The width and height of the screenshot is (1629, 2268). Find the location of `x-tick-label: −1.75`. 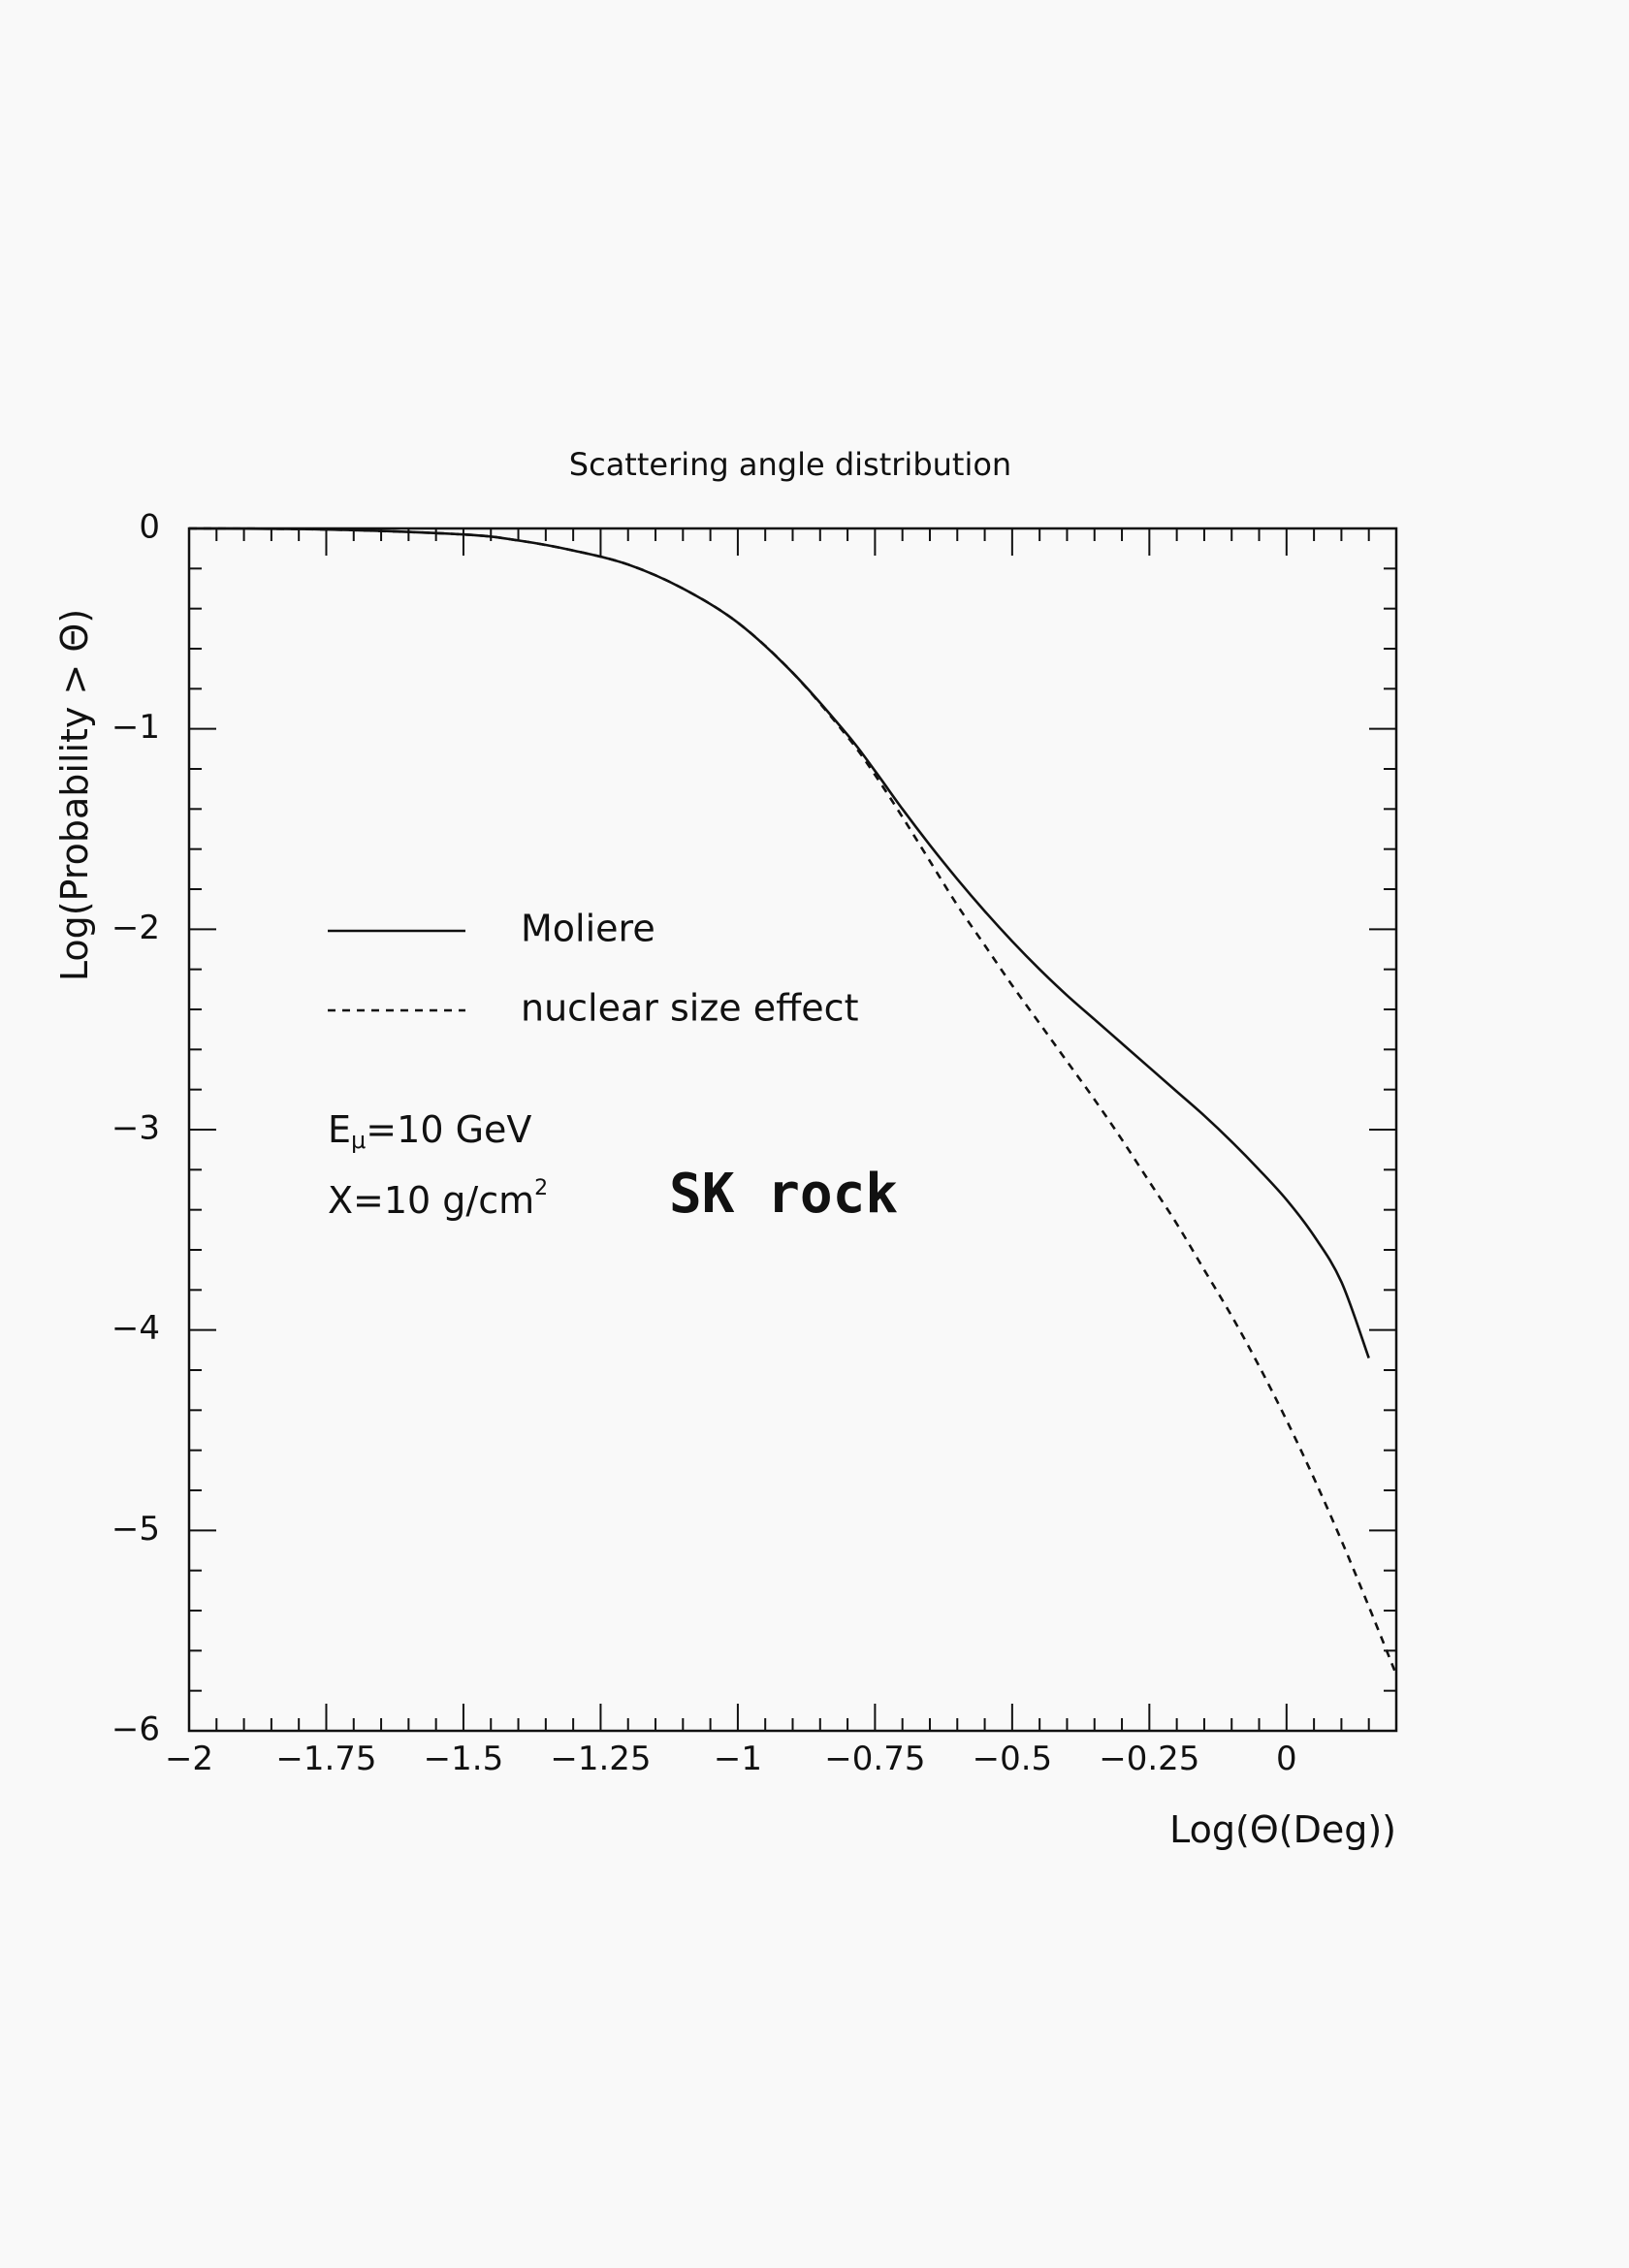

x-tick-label: −1.75 is located at coordinates (325, 1759).